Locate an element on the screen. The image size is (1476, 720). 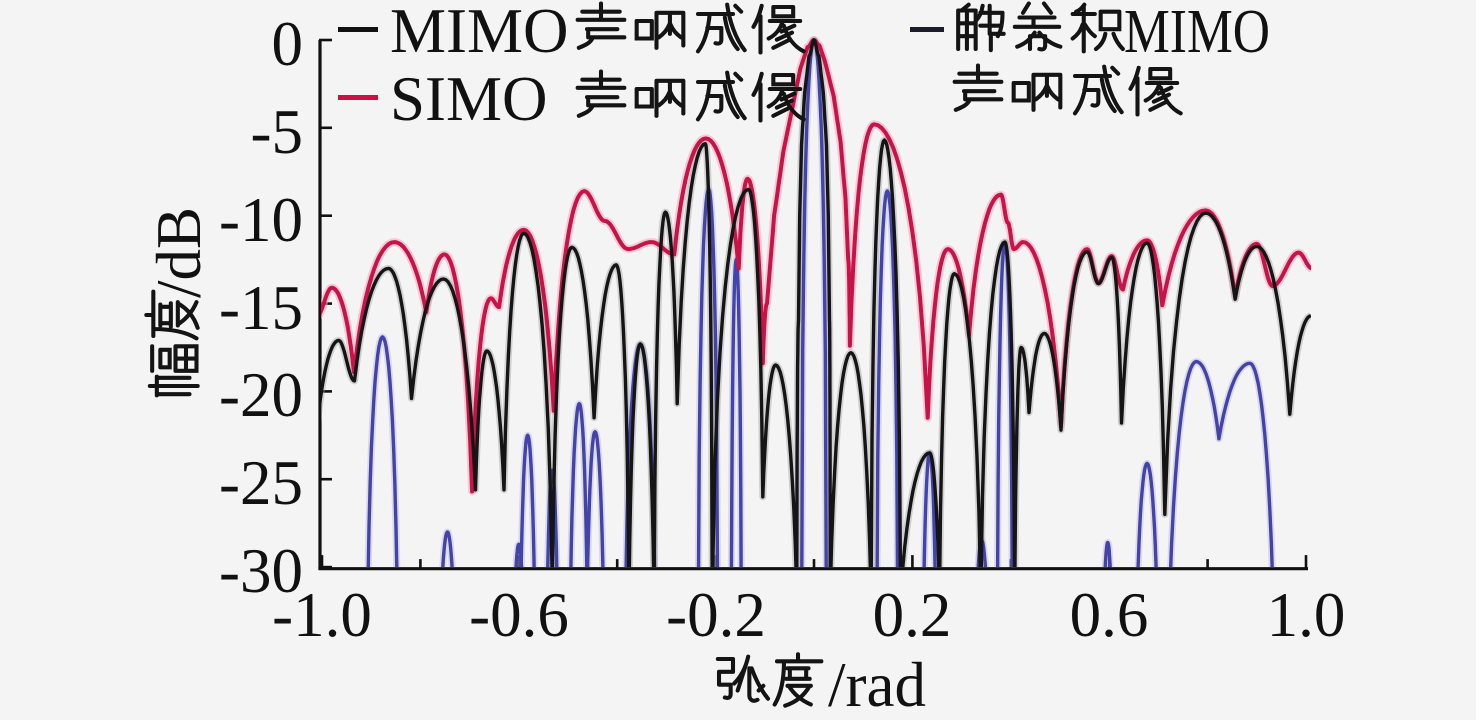
svg-text: -20 is located at coordinates (261, 395).